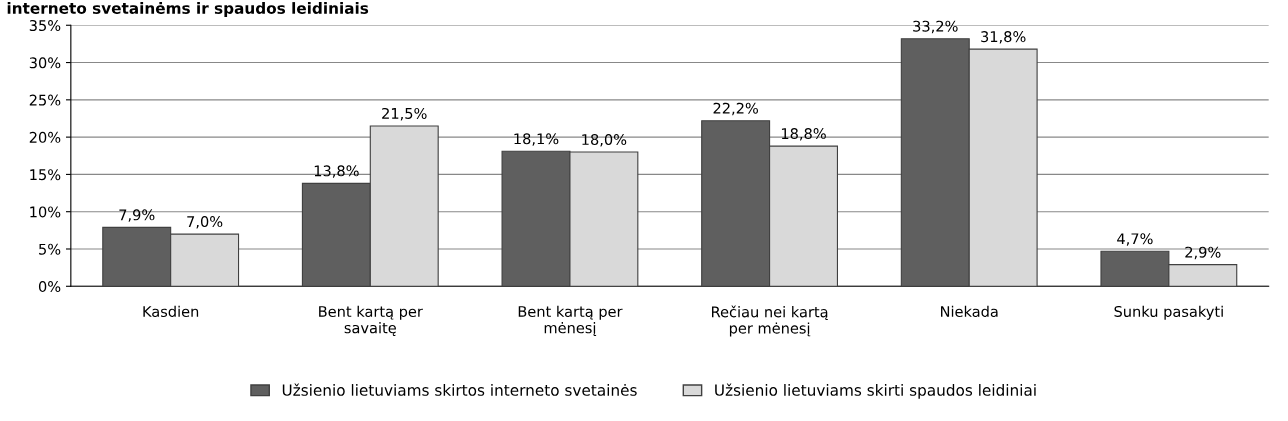 This screenshot has width=1288, height=421. What do you see at coordinates (137, 215) in the screenshot?
I see `data-label: 7,9%` at bounding box center [137, 215].